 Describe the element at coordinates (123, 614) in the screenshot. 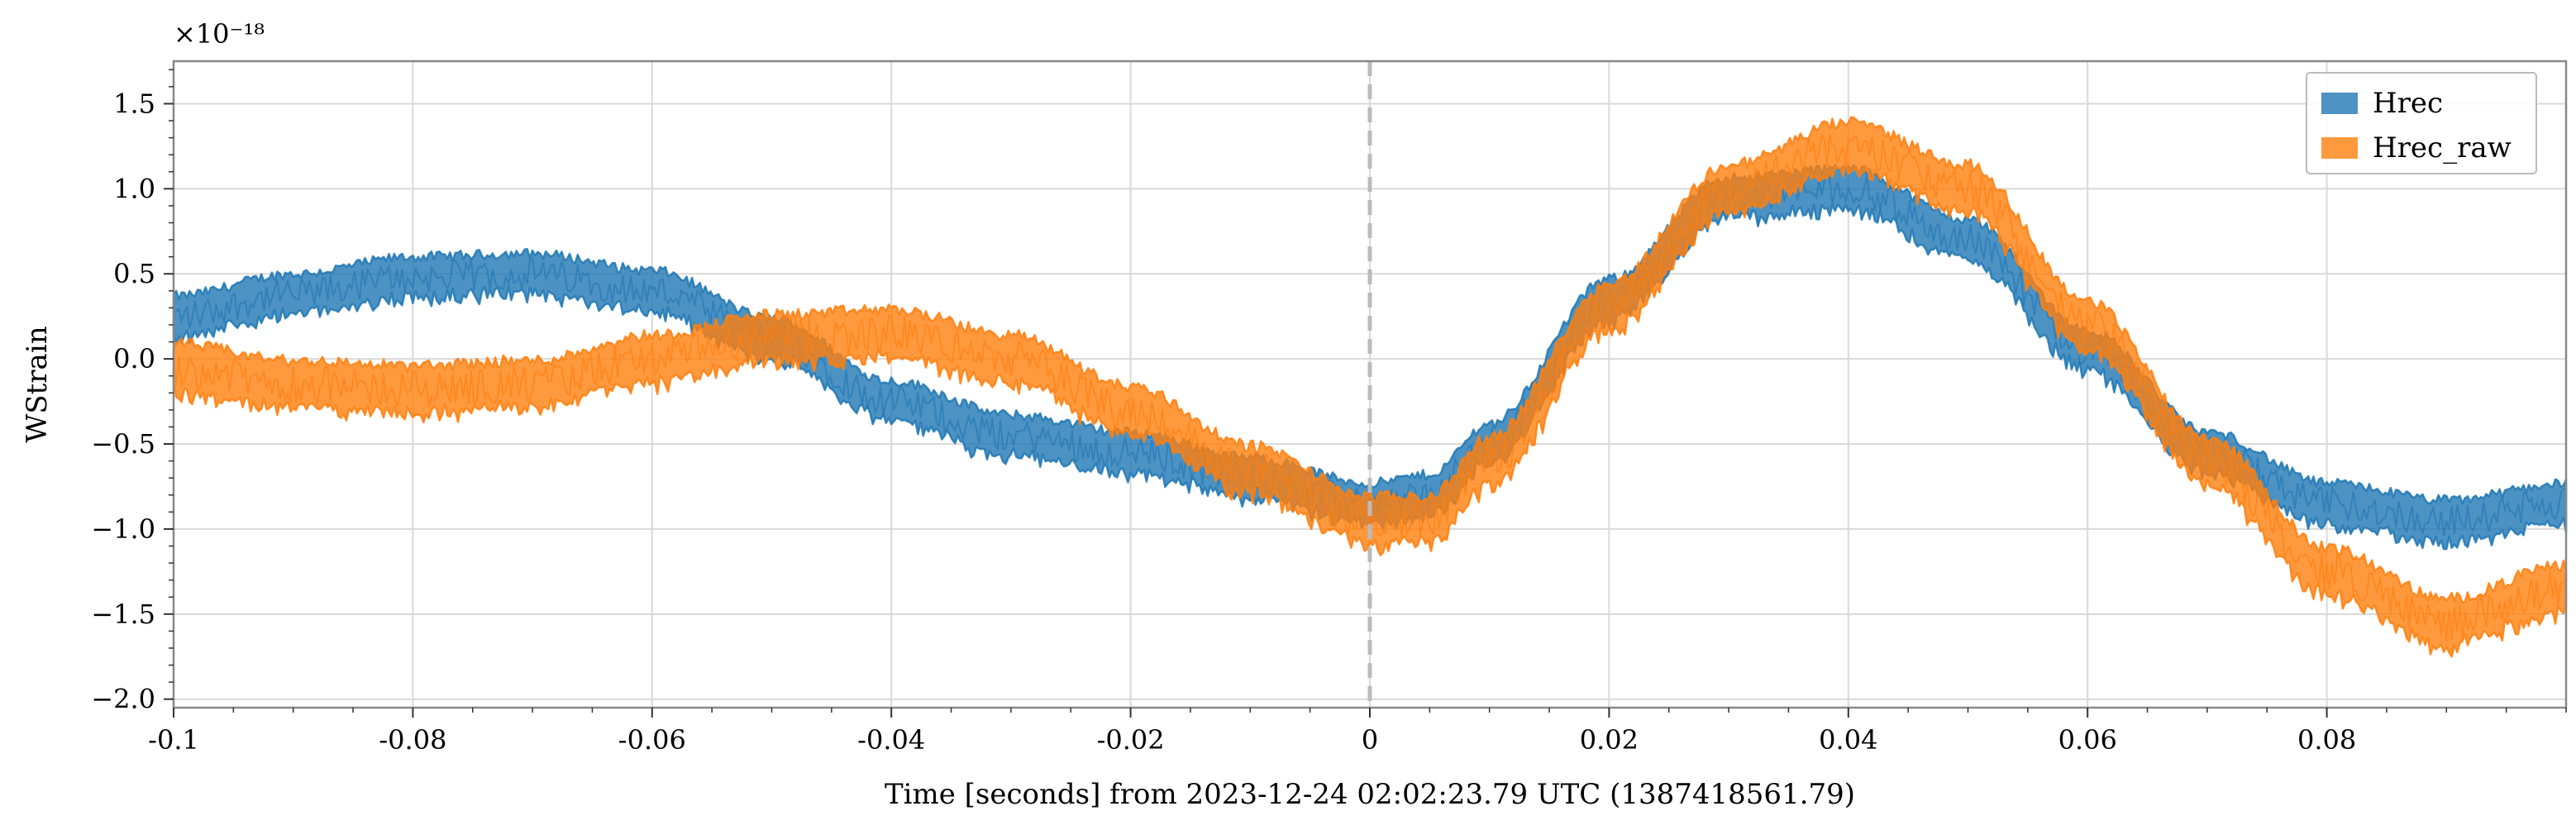

I see `y-tick-label: −1.5` at that location.